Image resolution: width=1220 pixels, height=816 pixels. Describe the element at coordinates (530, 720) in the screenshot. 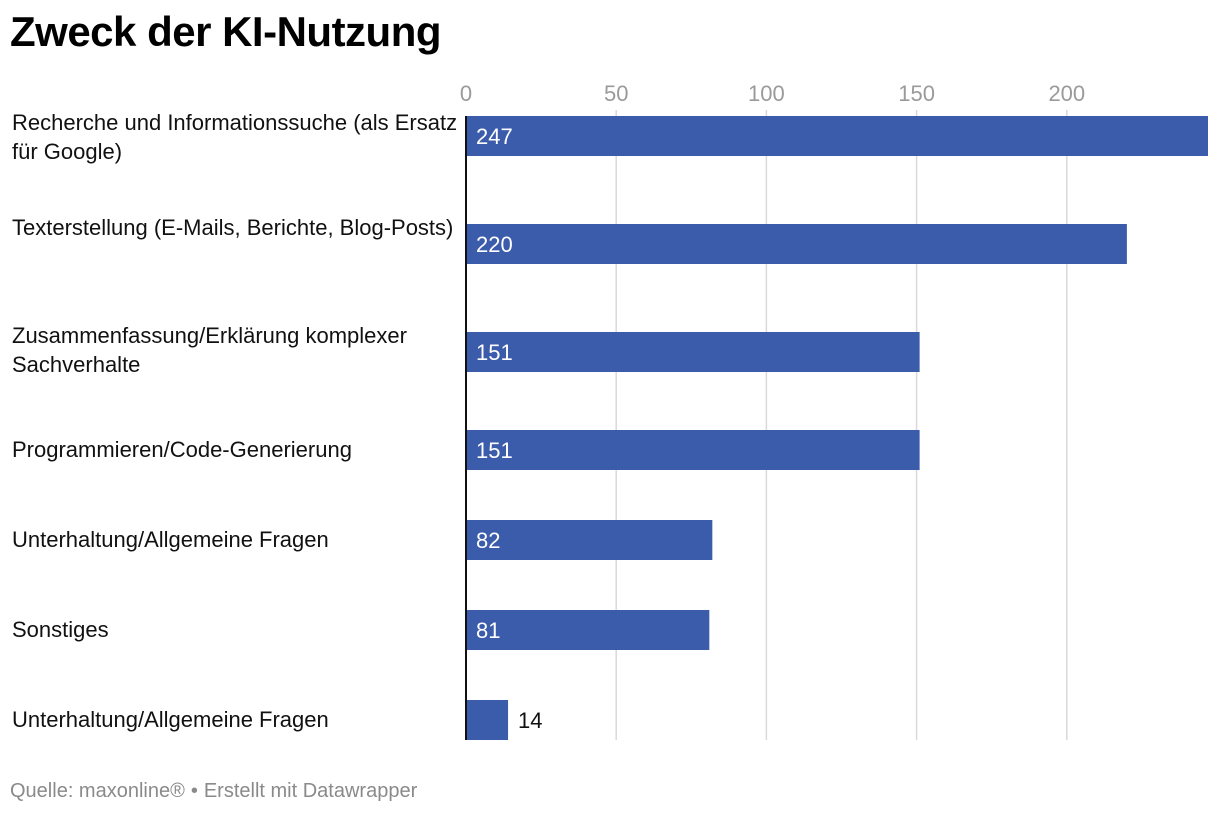

I see `bar-value-label: 14` at that location.